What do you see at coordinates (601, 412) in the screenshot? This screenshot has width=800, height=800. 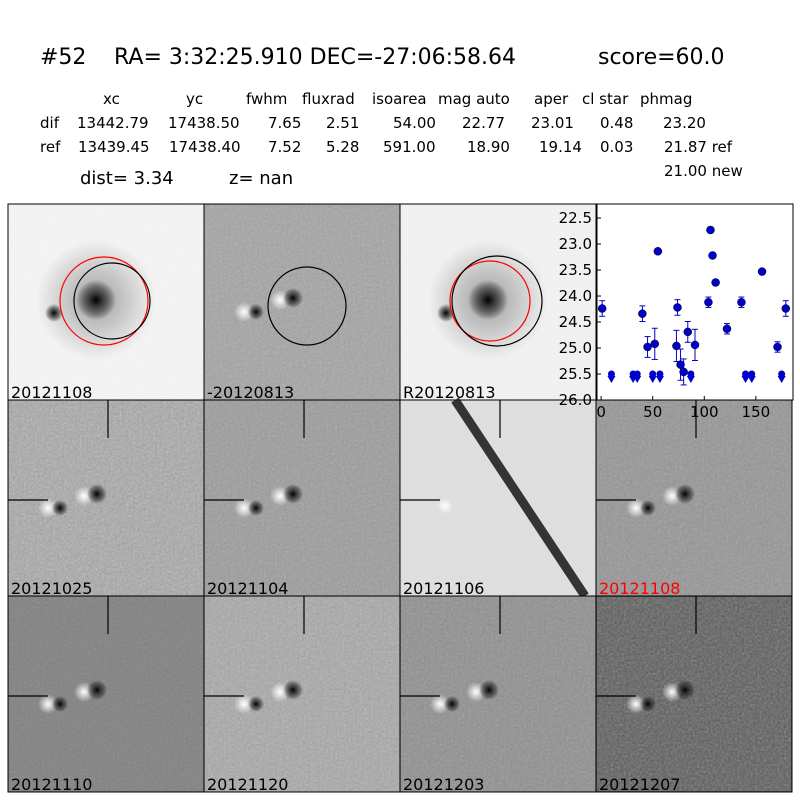 I see `x-tick-label: 0` at bounding box center [601, 412].